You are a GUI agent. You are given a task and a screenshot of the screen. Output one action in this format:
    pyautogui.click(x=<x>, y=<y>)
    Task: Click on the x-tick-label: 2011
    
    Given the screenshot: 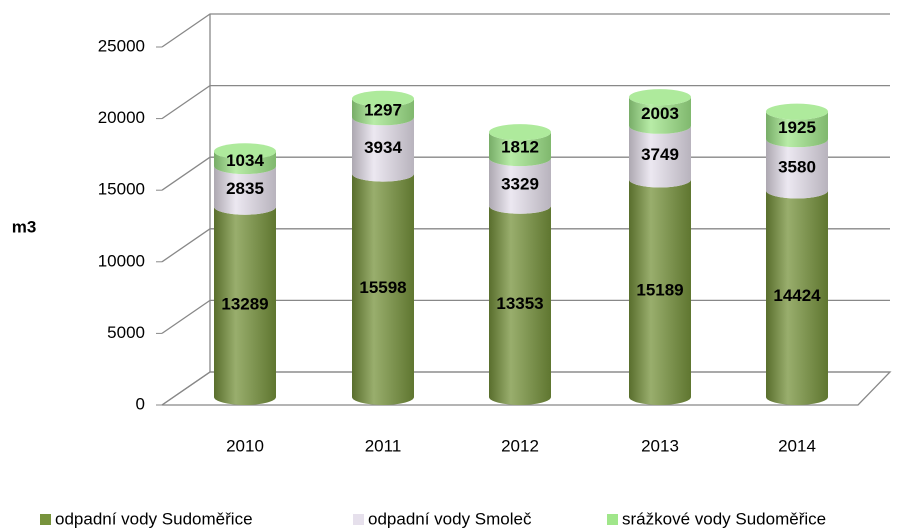 What is the action you would take?
    pyautogui.click(x=383, y=445)
    